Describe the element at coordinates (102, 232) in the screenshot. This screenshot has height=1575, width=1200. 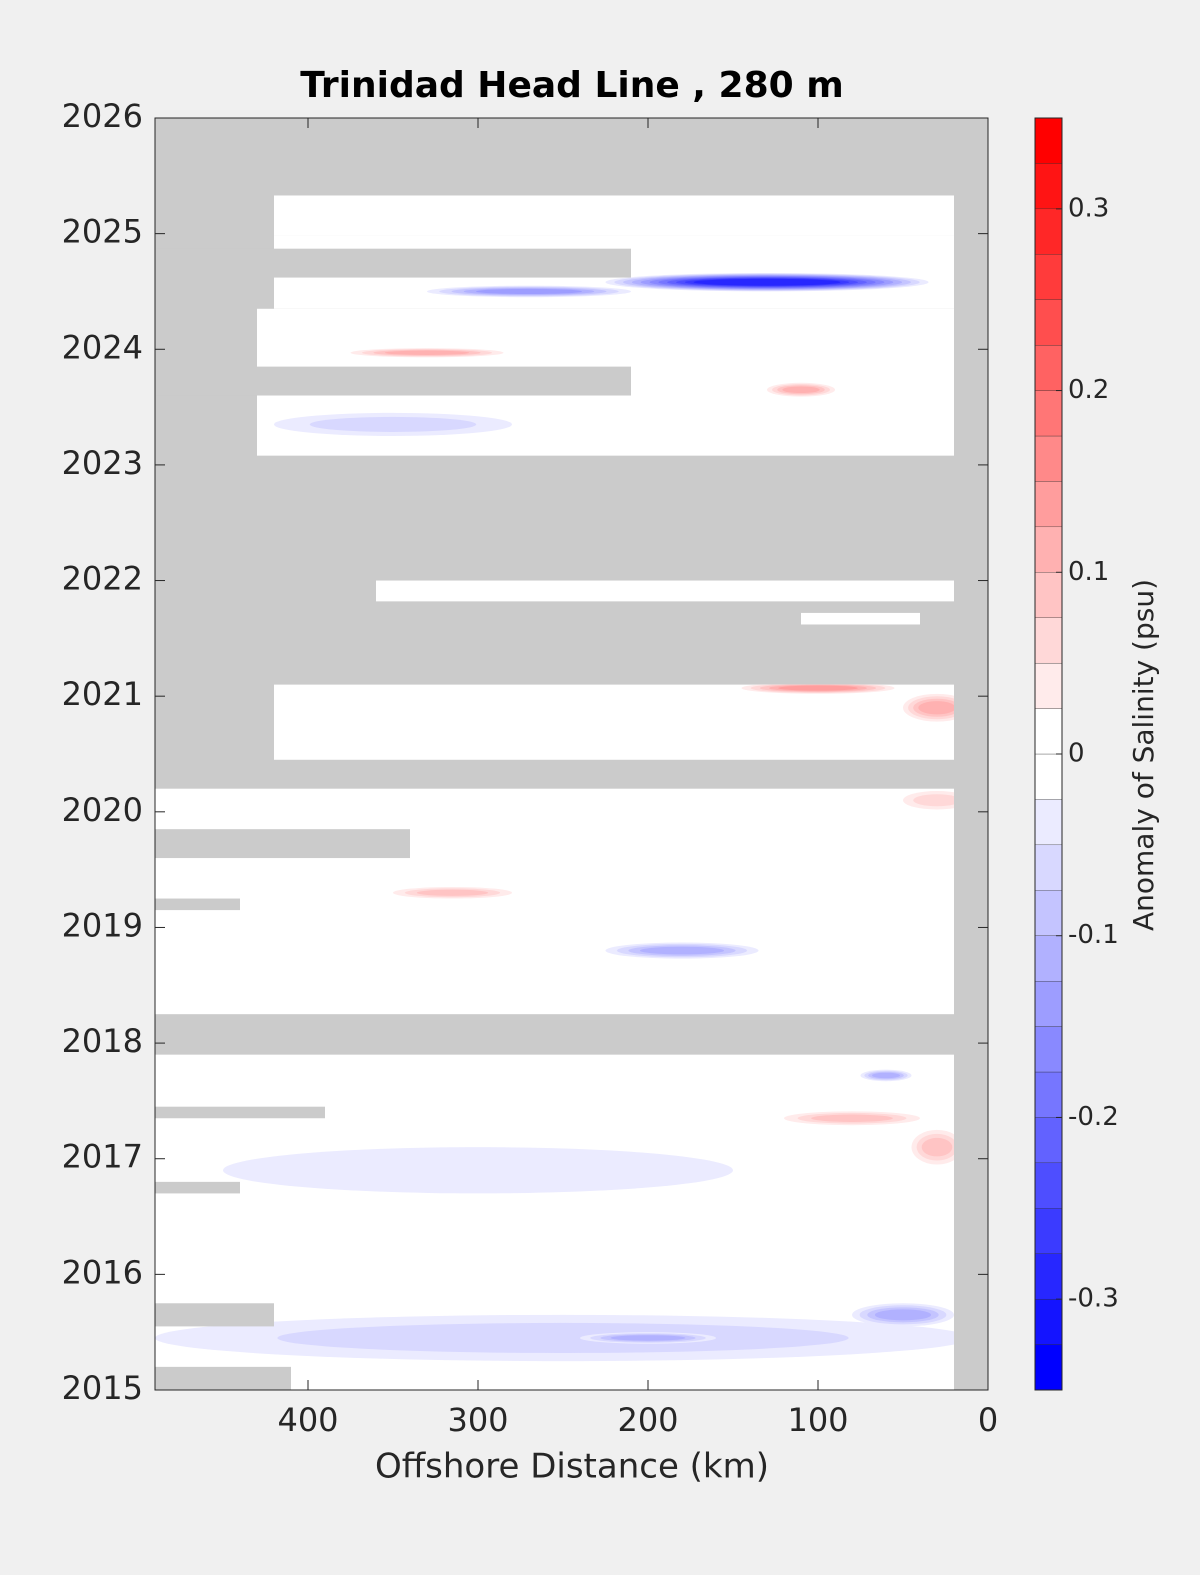
I see `y-tick-label: 2025` at that location.